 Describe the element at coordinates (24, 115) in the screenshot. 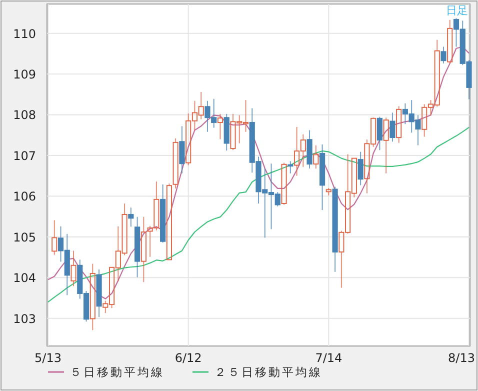

I see `ytick: 108` at that location.